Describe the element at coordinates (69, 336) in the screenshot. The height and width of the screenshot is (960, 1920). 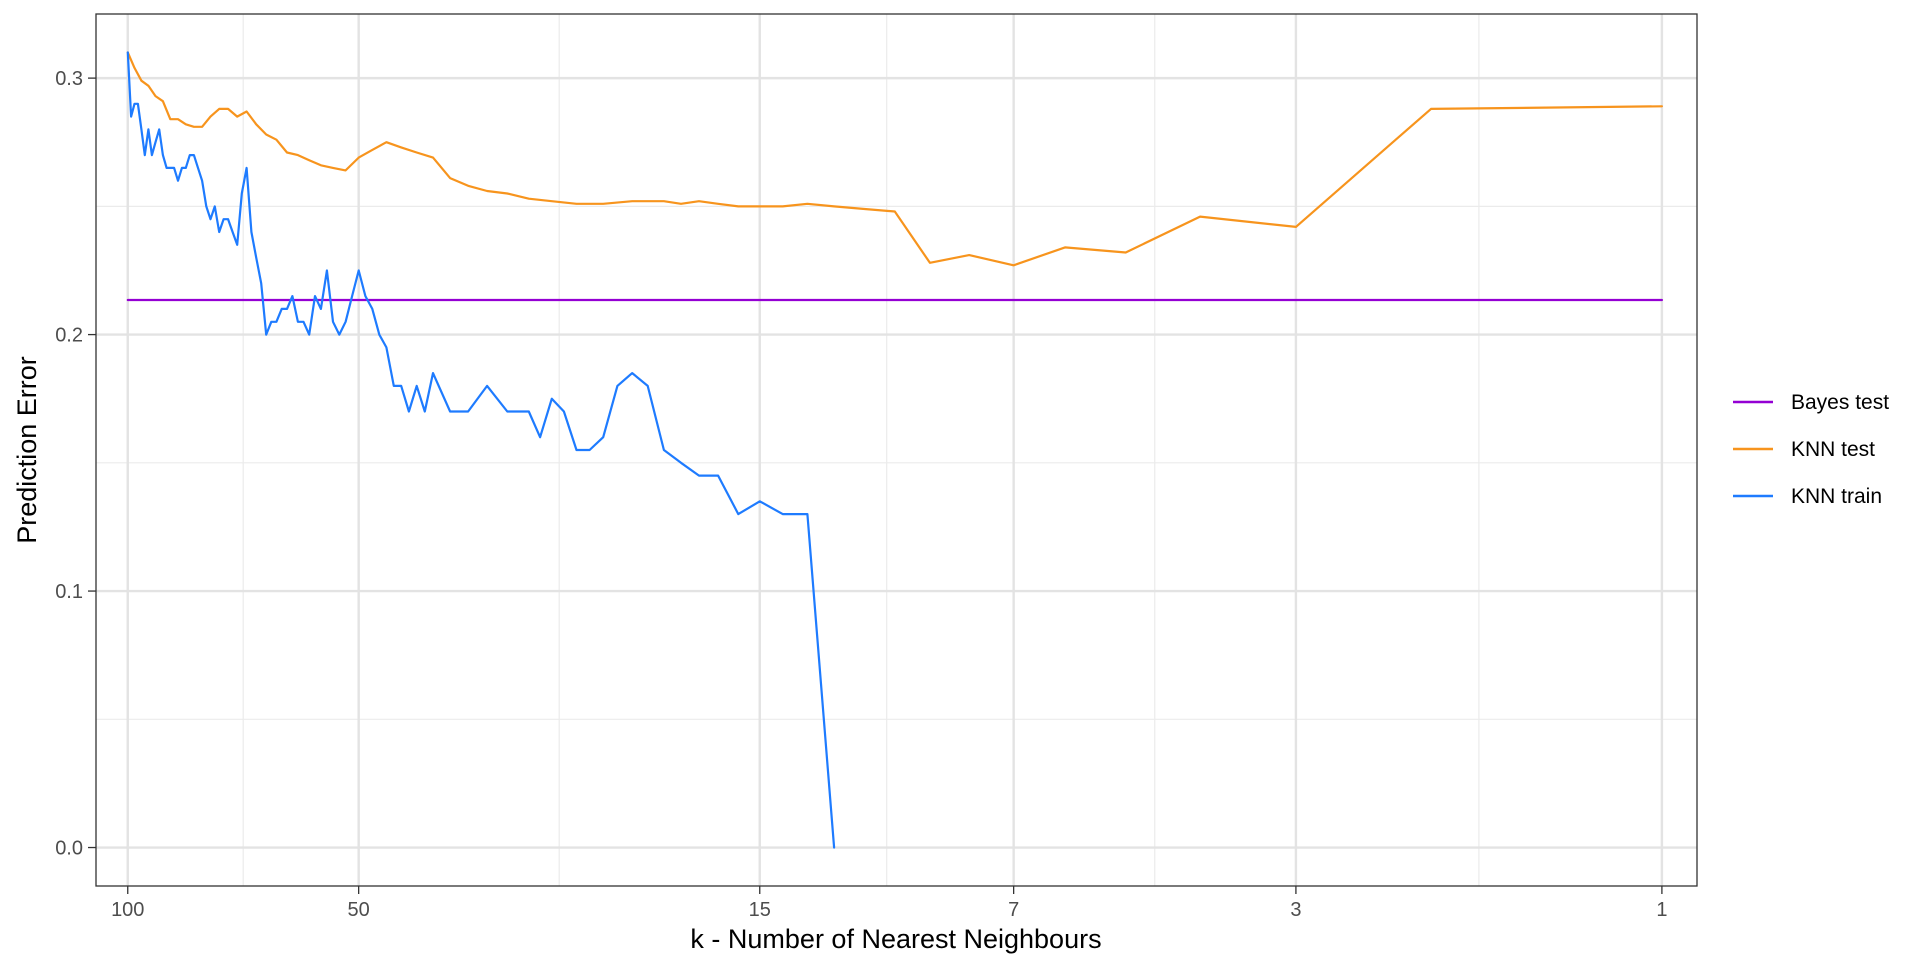
I see `y-tick-label: 0.2` at that location.